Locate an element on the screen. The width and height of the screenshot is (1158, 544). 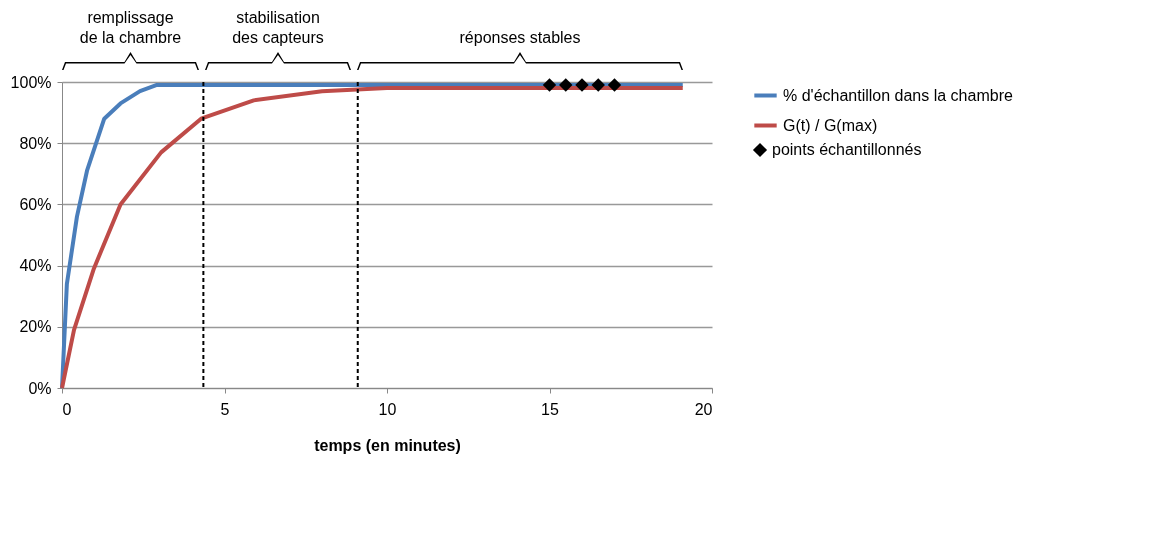
text: stabilisation des capteurs is located at coordinates (278, 27).